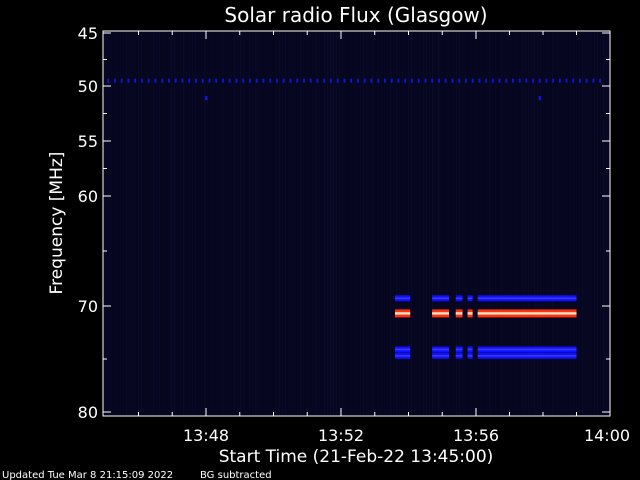 This screenshot has height=480, width=640. Describe the element at coordinates (88, 412) in the screenshot. I see `y-tick-label: 80` at that location.